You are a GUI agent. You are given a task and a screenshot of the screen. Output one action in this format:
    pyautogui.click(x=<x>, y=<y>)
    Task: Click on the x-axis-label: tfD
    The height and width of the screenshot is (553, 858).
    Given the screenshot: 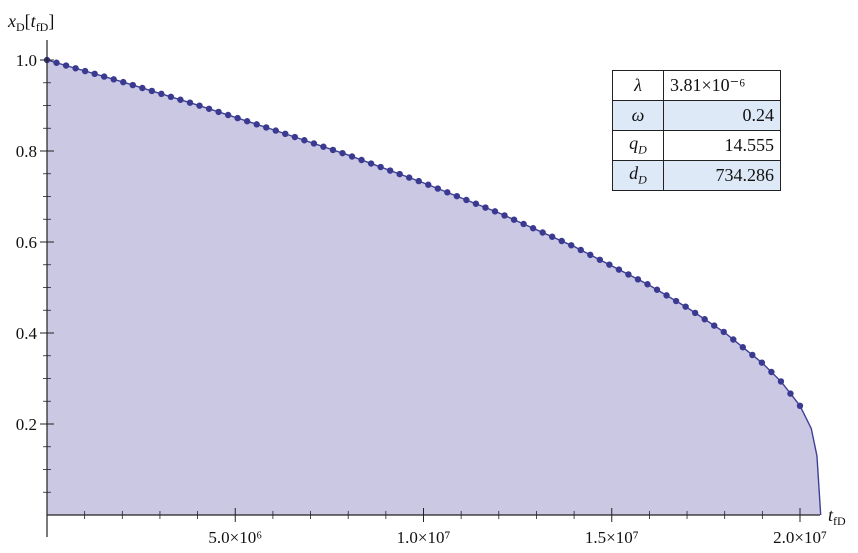 What is the action you would take?
    pyautogui.click(x=837, y=516)
    